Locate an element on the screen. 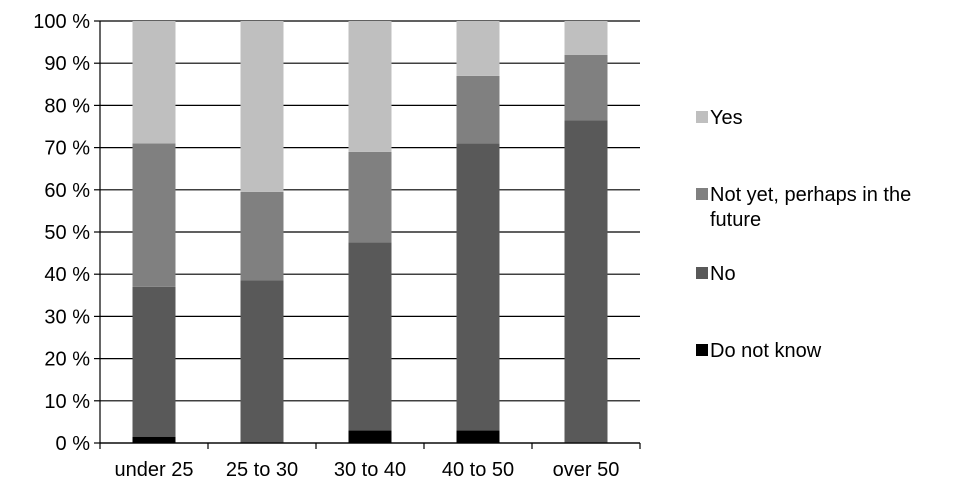  y-tick-label: 20 % is located at coordinates (67, 360).